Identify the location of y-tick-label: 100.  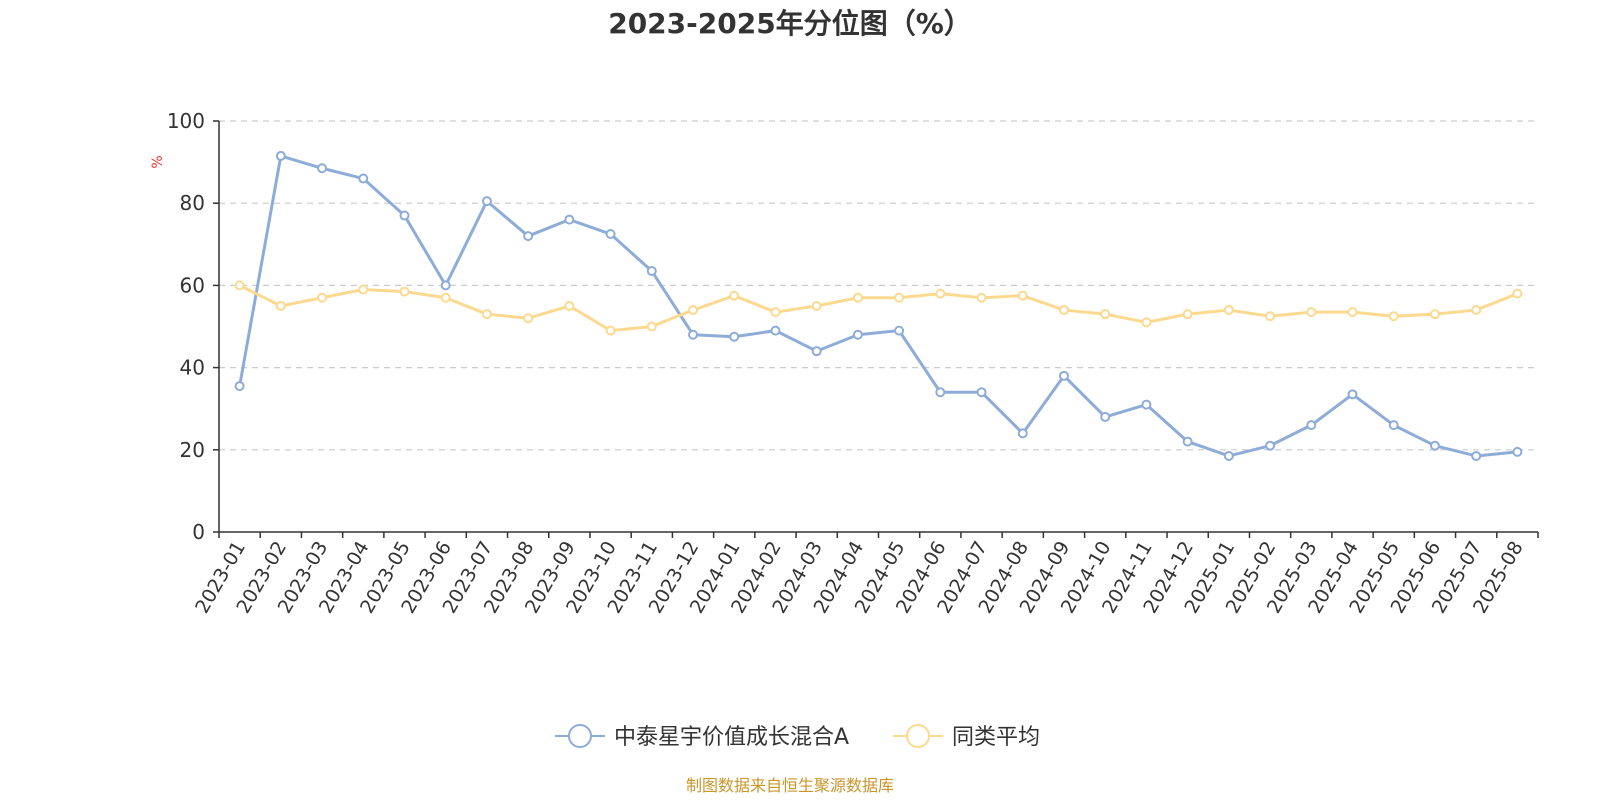
(186, 121).